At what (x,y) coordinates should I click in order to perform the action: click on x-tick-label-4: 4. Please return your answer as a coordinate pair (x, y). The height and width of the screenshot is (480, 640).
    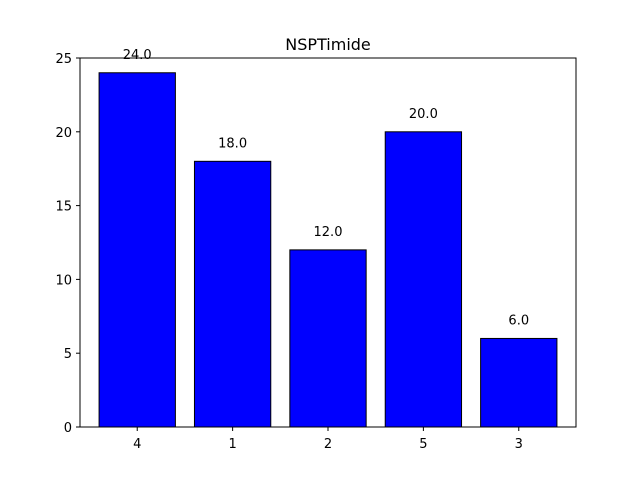
    Looking at the image, I should click on (137, 444).